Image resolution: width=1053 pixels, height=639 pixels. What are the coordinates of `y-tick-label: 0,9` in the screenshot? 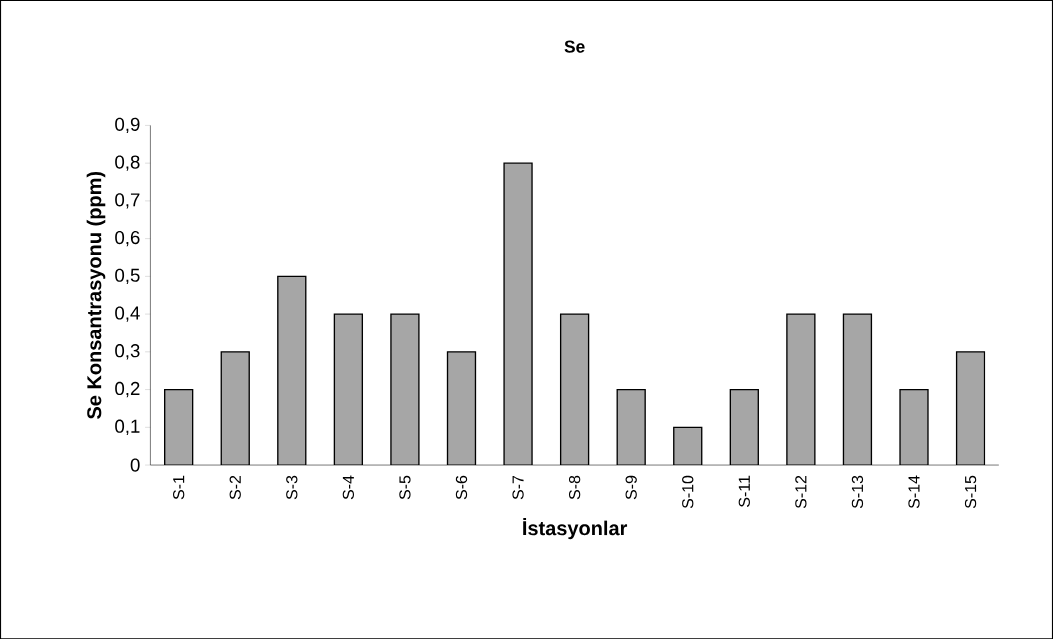 It's located at (127, 125).